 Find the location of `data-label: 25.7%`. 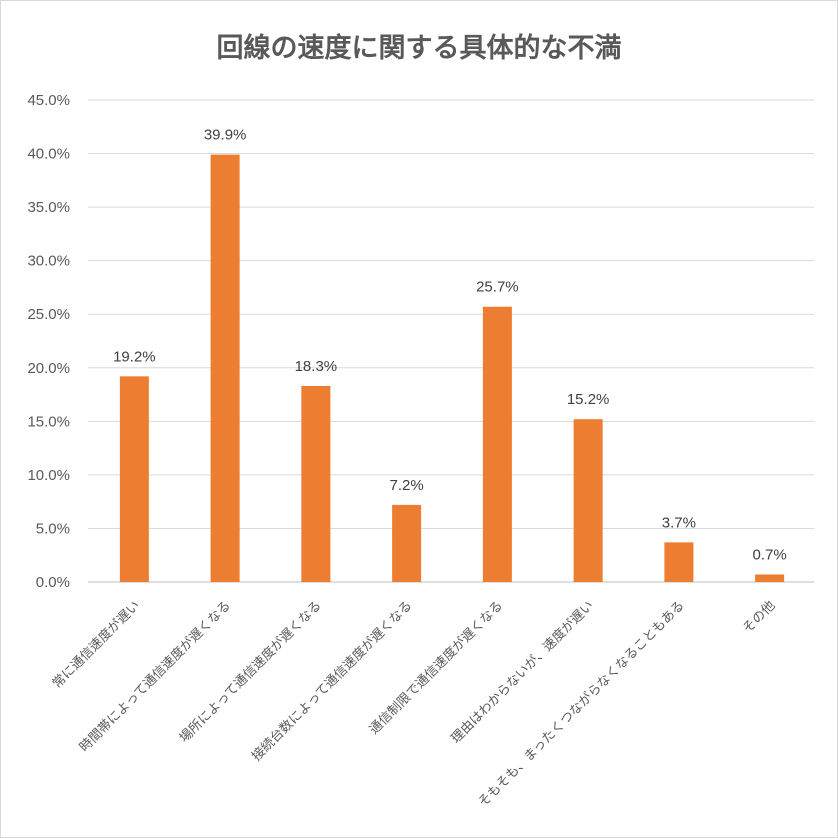

data-label: 25.7% is located at coordinates (497, 287).